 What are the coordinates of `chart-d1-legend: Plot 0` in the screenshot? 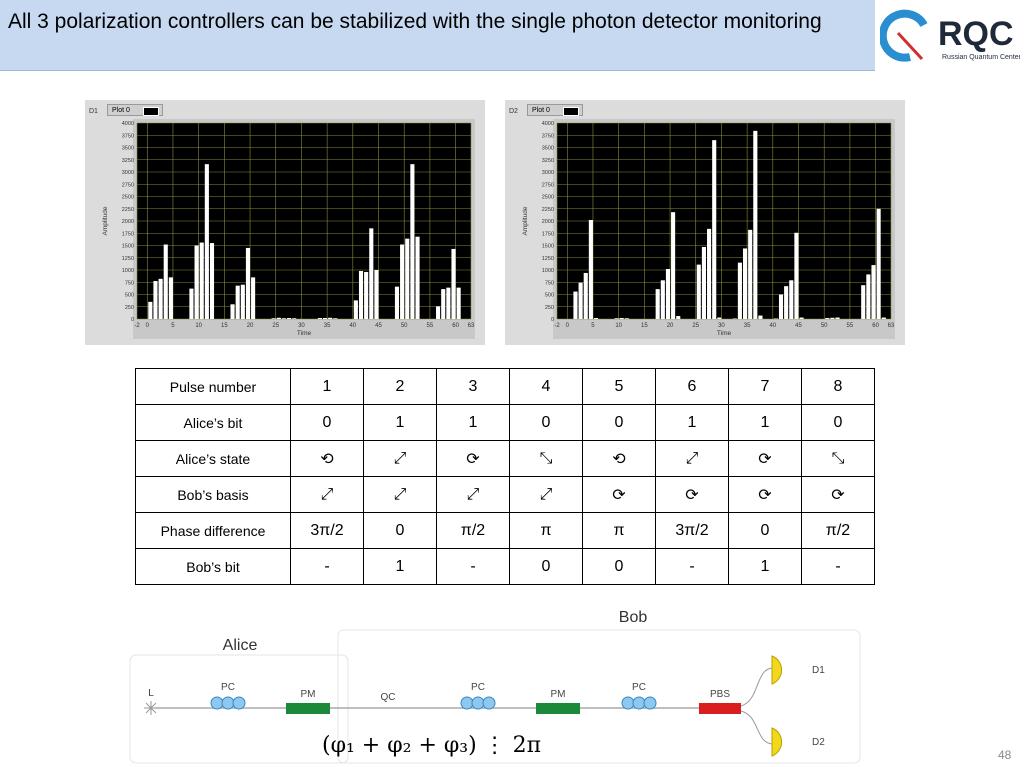 It's located at (135, 110).